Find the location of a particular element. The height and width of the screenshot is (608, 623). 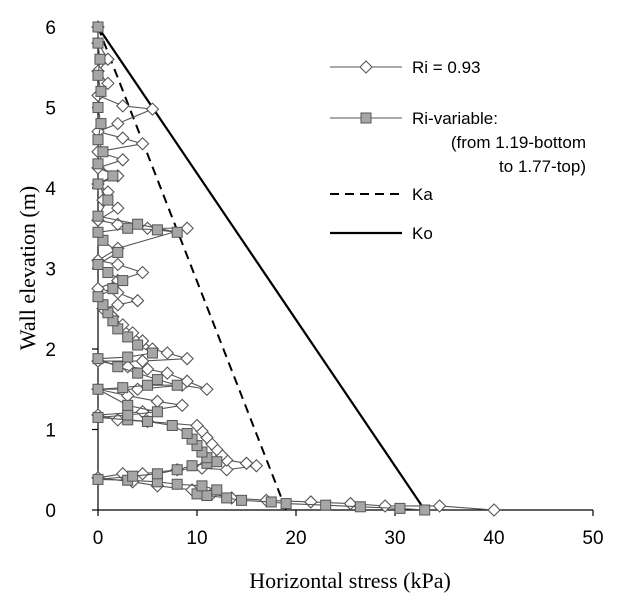

legend-label: Ri-variable: is located at coordinates (455, 118).